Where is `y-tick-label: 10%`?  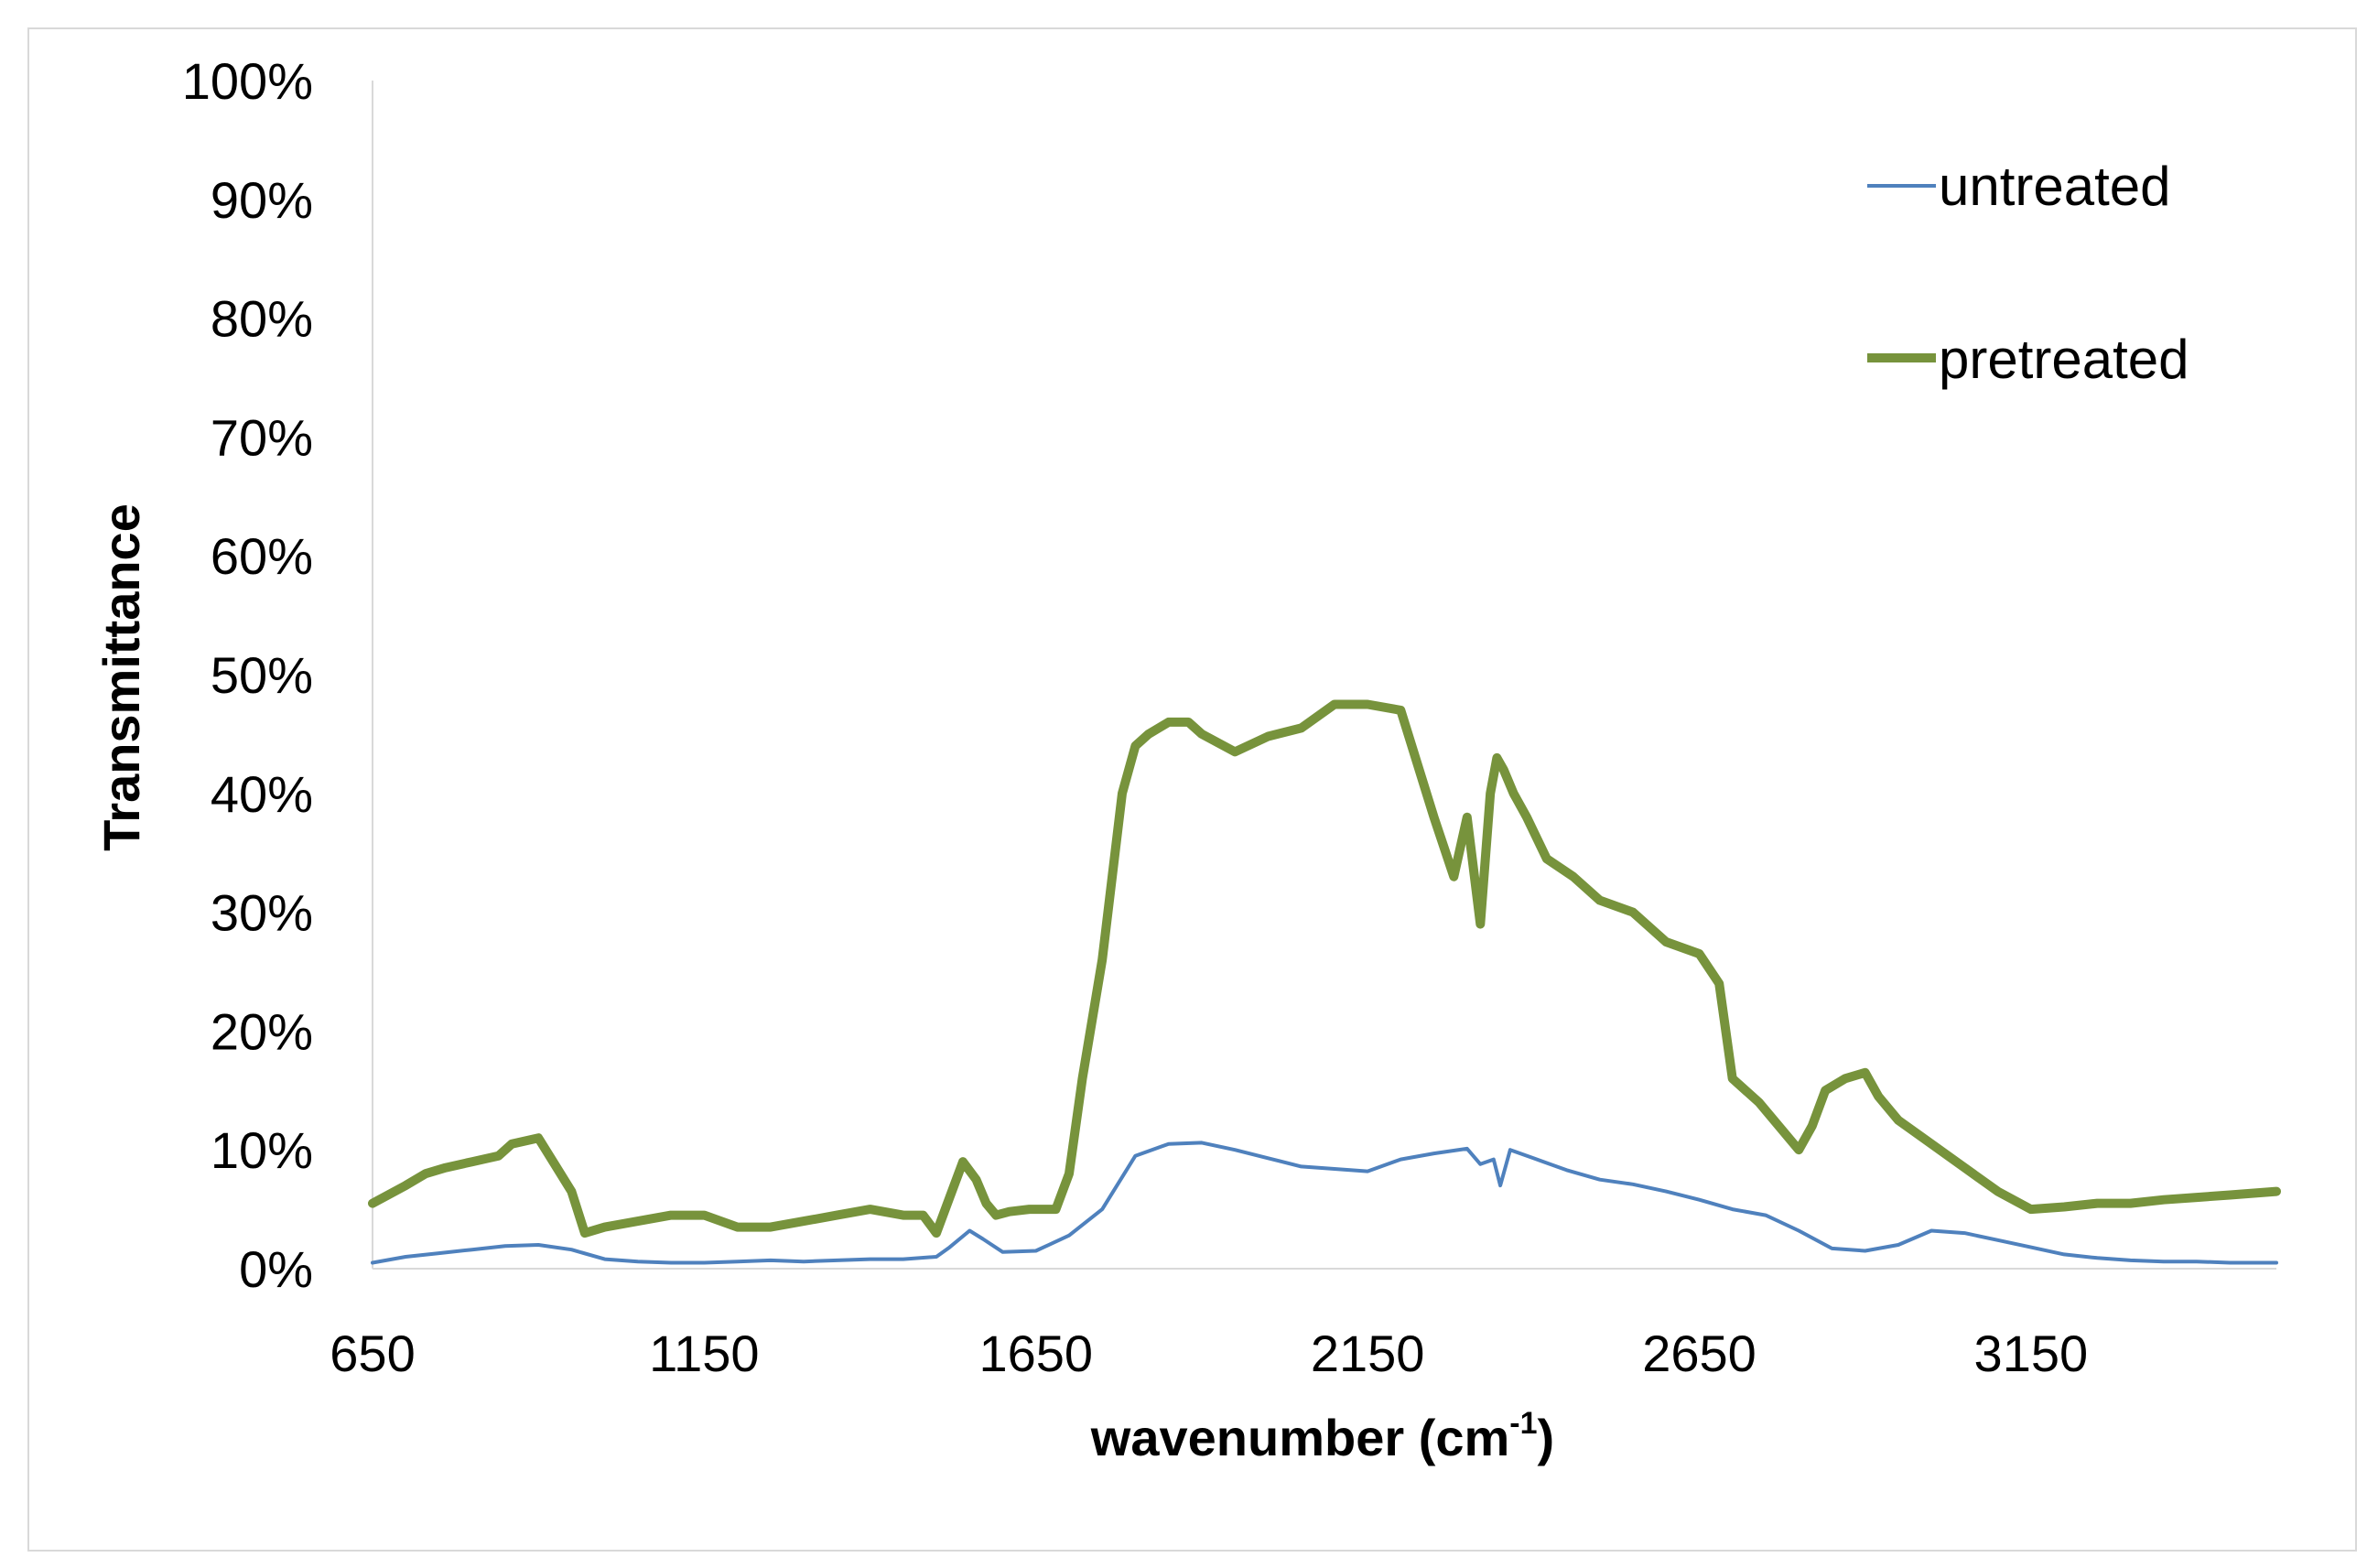
y-tick-label: 10% is located at coordinates (262, 1150).